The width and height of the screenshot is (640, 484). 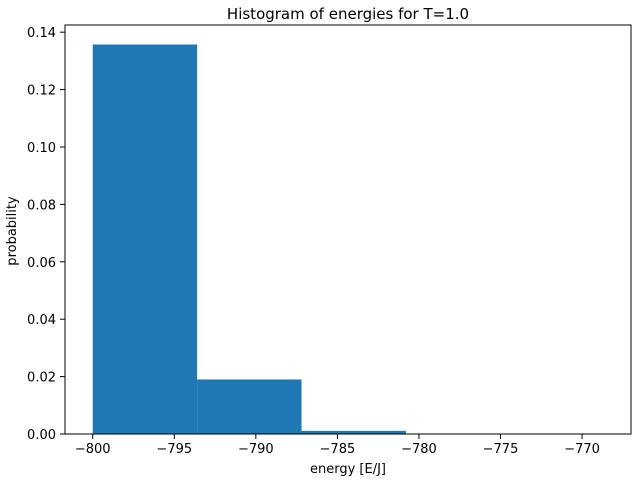 What do you see at coordinates (348, 469) in the screenshot?
I see `x-axis-label: energy [E/J]` at bounding box center [348, 469].